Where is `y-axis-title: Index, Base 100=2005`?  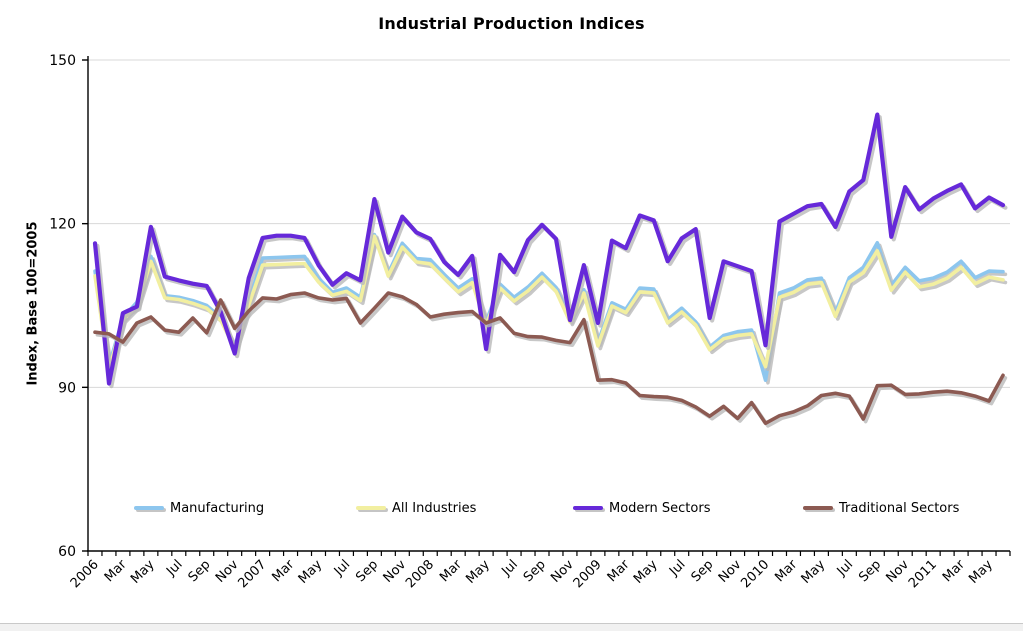 y-axis-title: Index, Base 100=2005 is located at coordinates (33, 303).